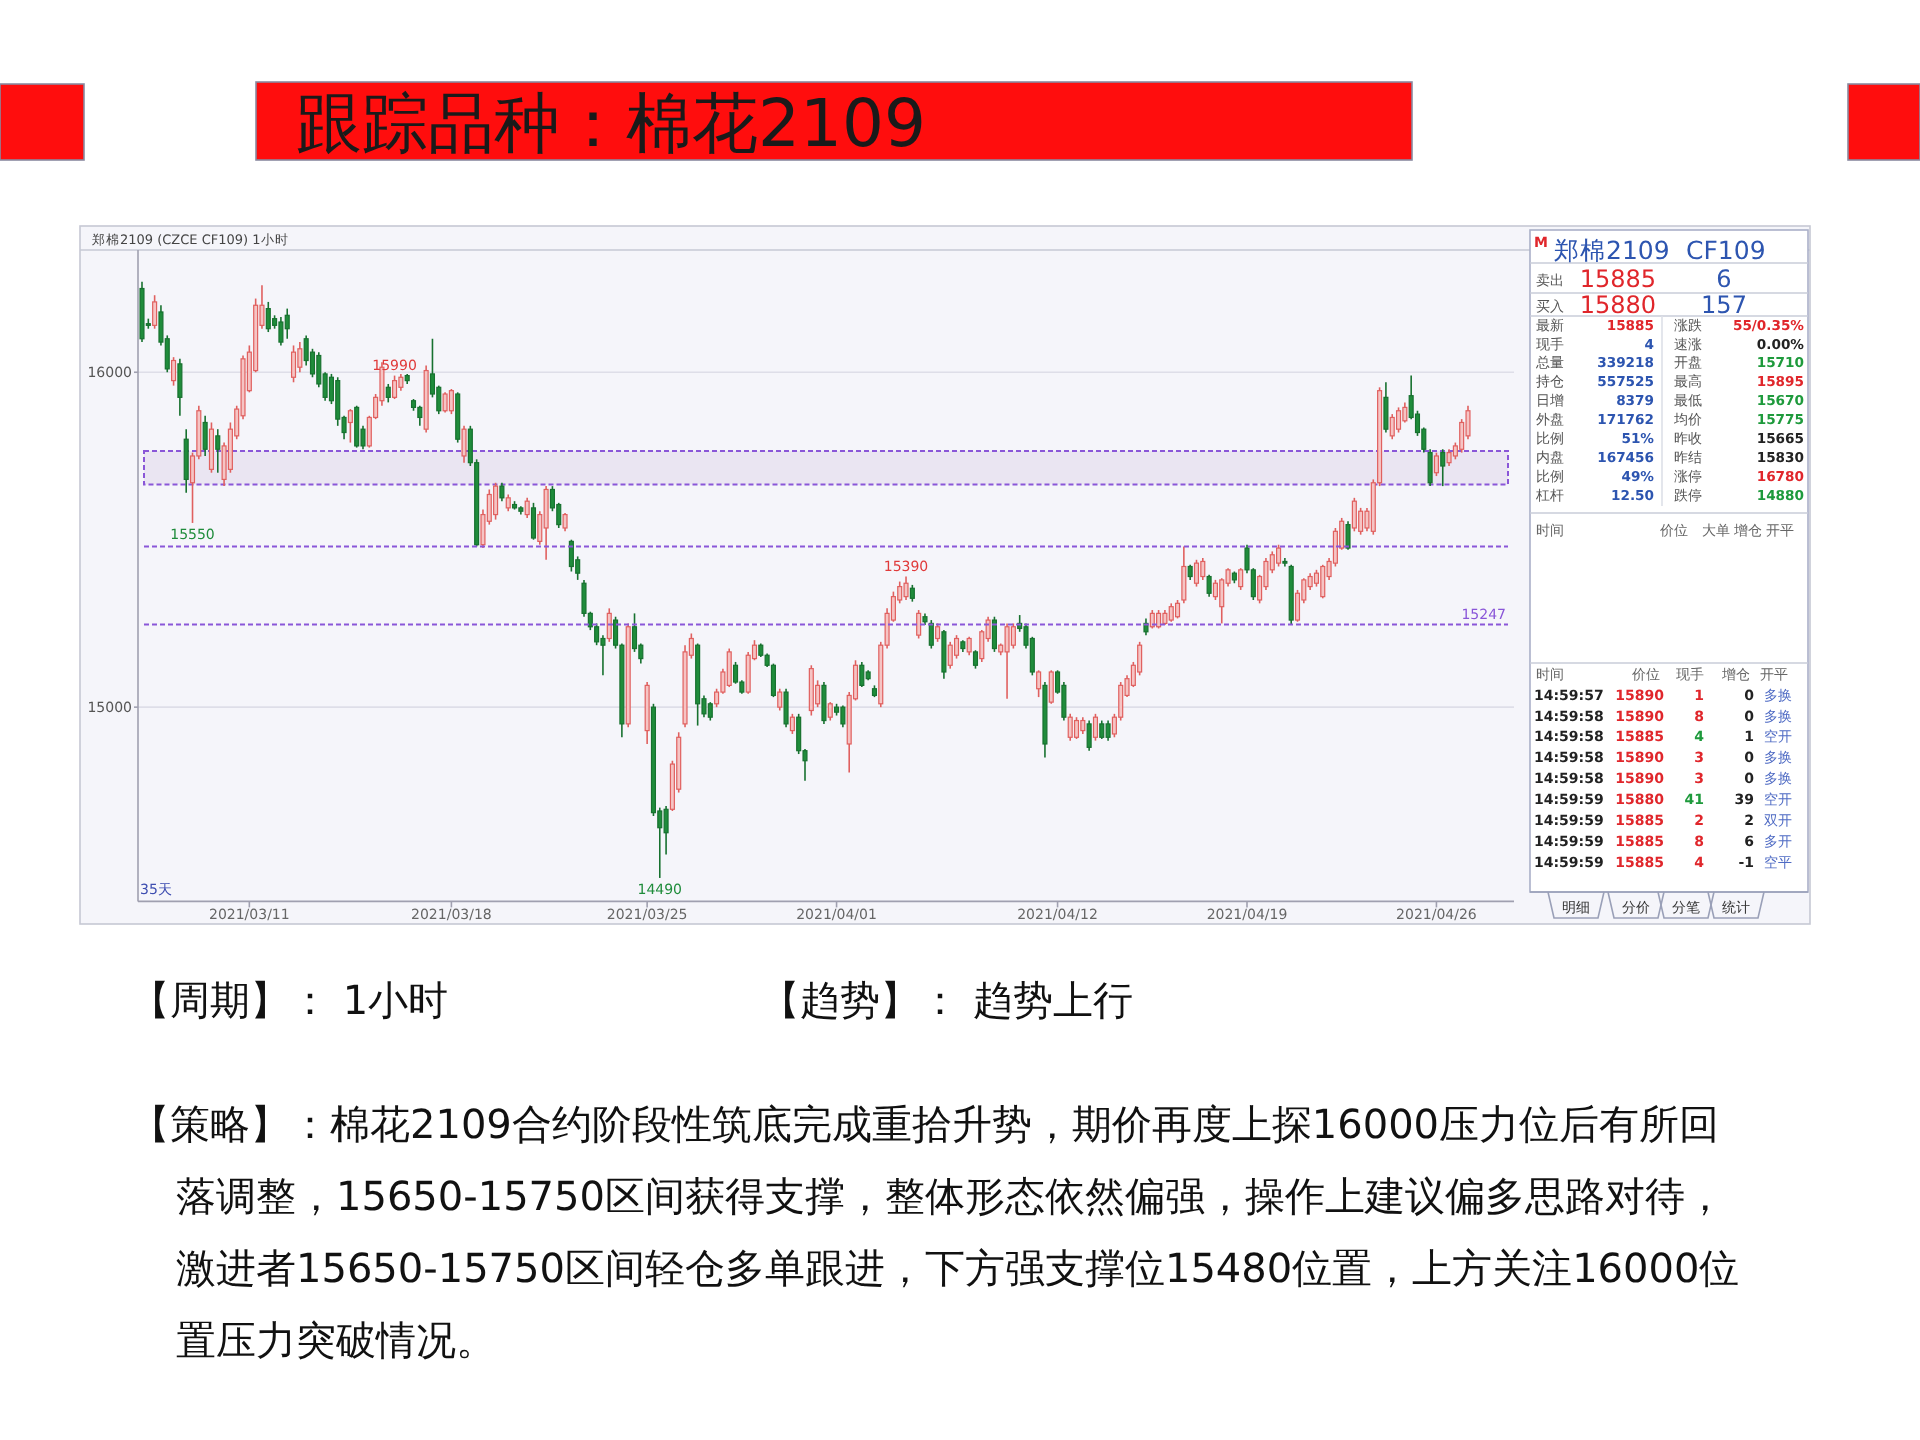 The width and height of the screenshot is (1920, 1440). I want to click on text: 15880, so click(1617, 305).